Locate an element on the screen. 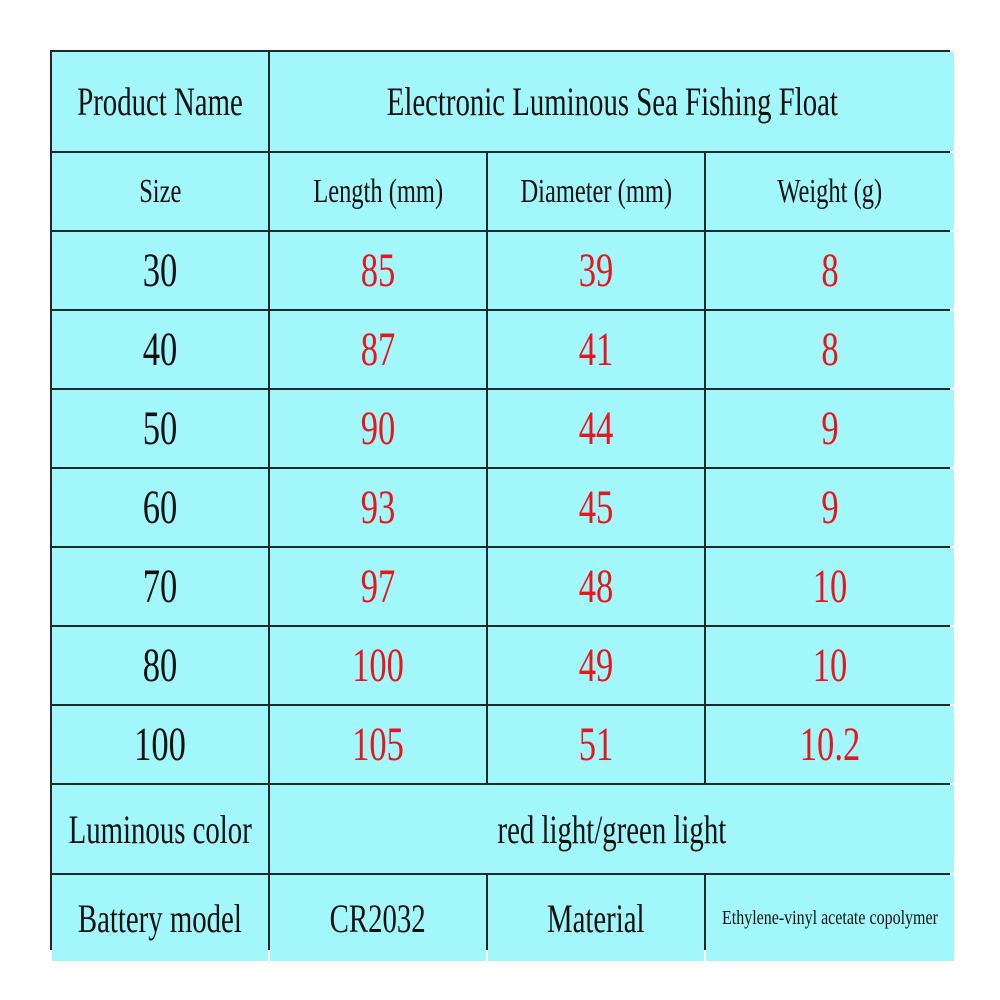 The height and width of the screenshot is (1000, 1000). length-value: 93 is located at coordinates (378, 507).